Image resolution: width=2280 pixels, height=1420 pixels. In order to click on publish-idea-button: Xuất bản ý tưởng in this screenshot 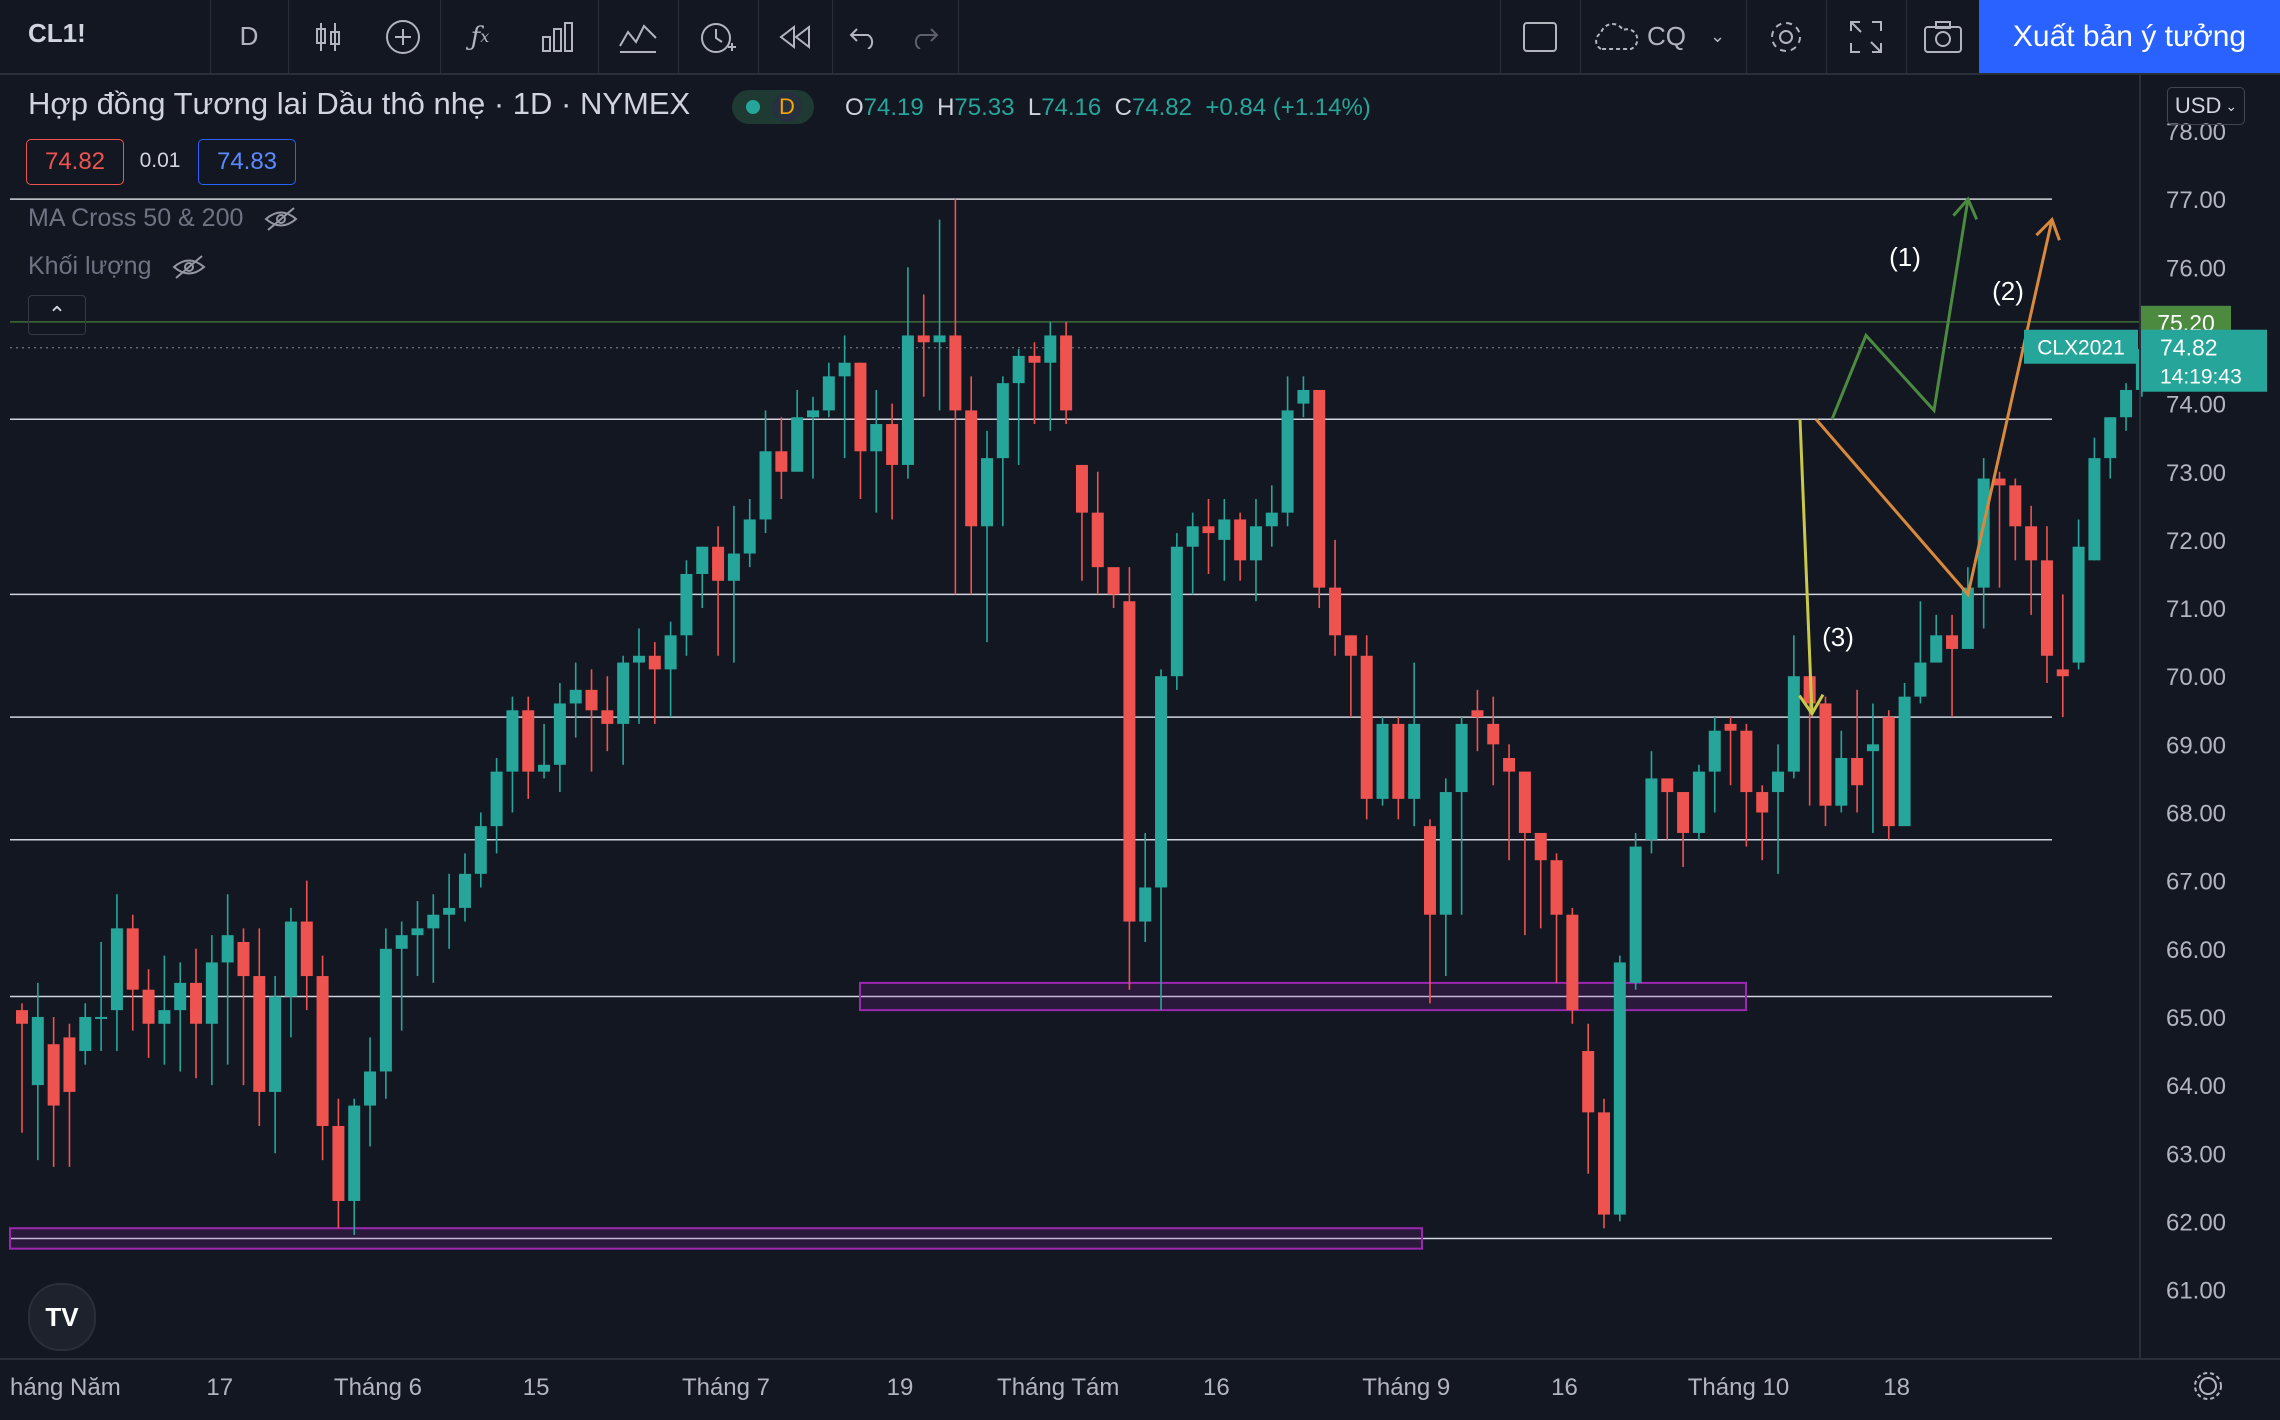, I will do `click(2129, 36)`.